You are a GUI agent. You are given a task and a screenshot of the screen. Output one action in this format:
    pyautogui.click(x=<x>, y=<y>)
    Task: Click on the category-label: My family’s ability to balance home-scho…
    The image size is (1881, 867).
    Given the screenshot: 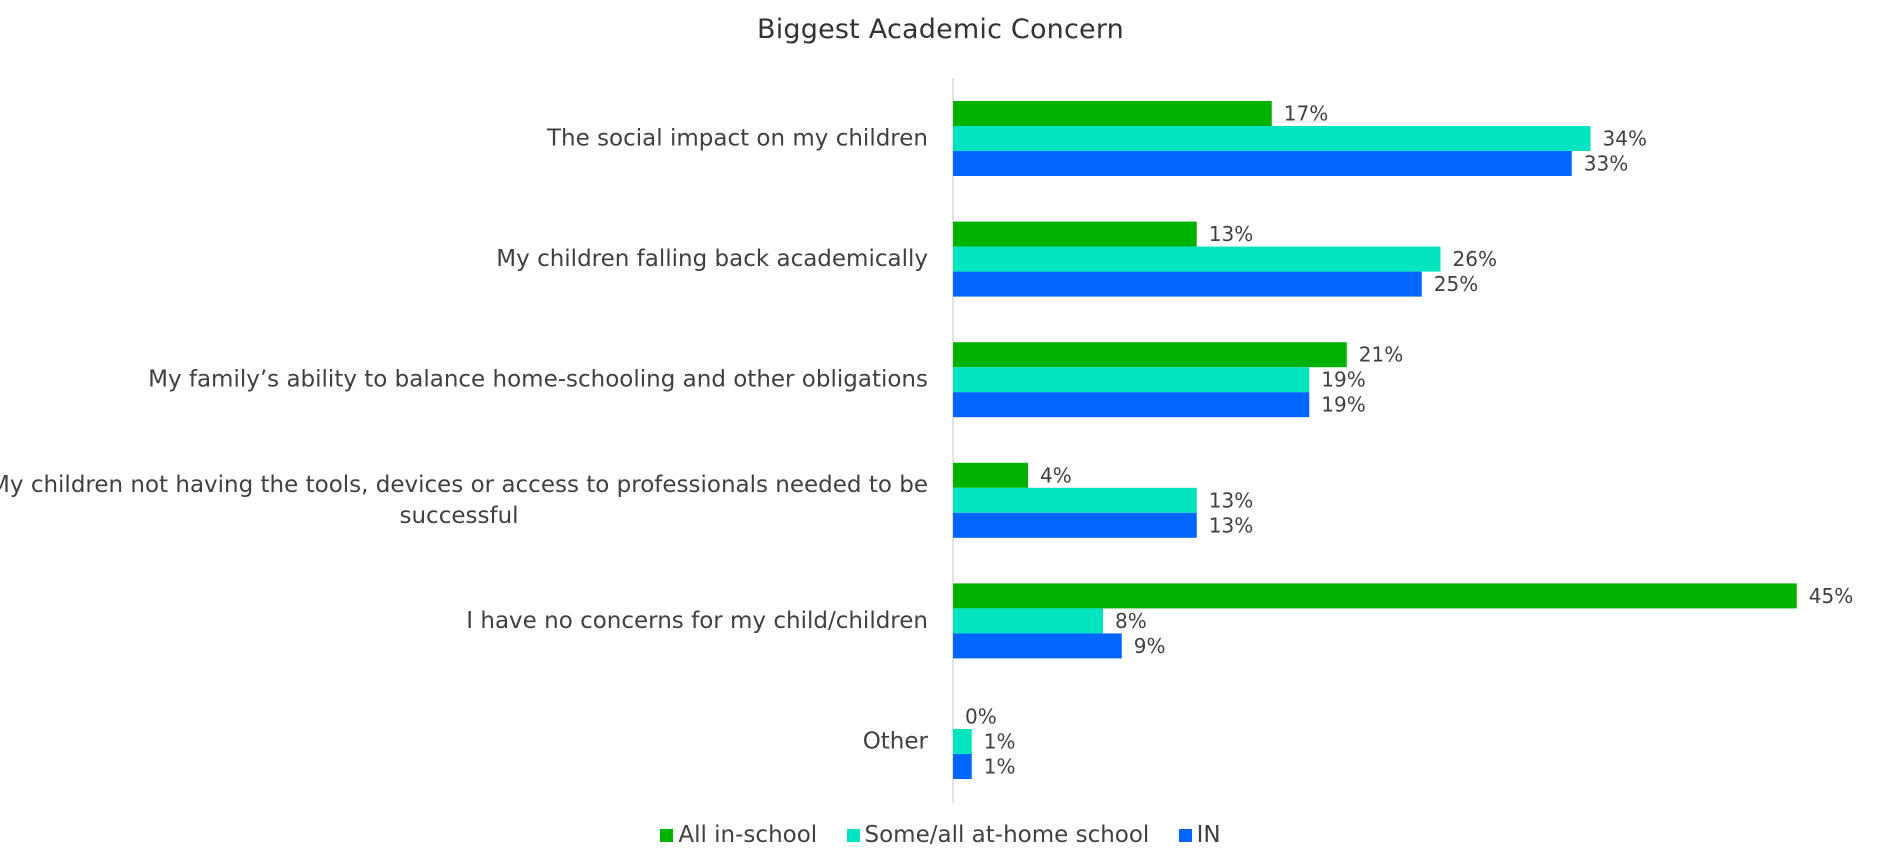 What is the action you would take?
    pyautogui.click(x=538, y=380)
    